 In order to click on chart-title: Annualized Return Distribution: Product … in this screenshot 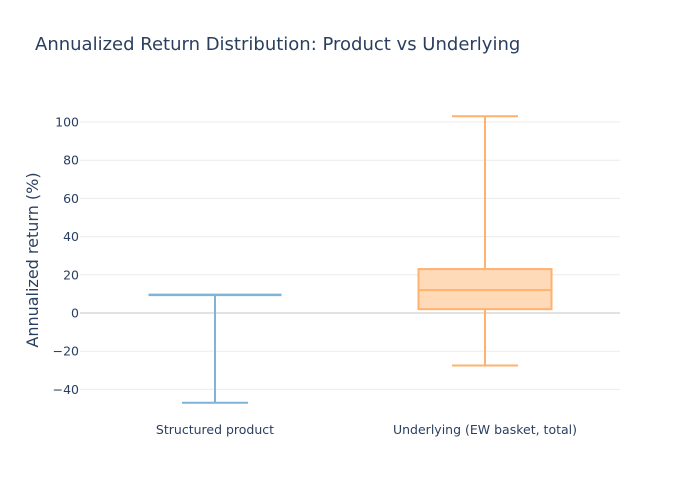, I will do `click(277, 44)`.